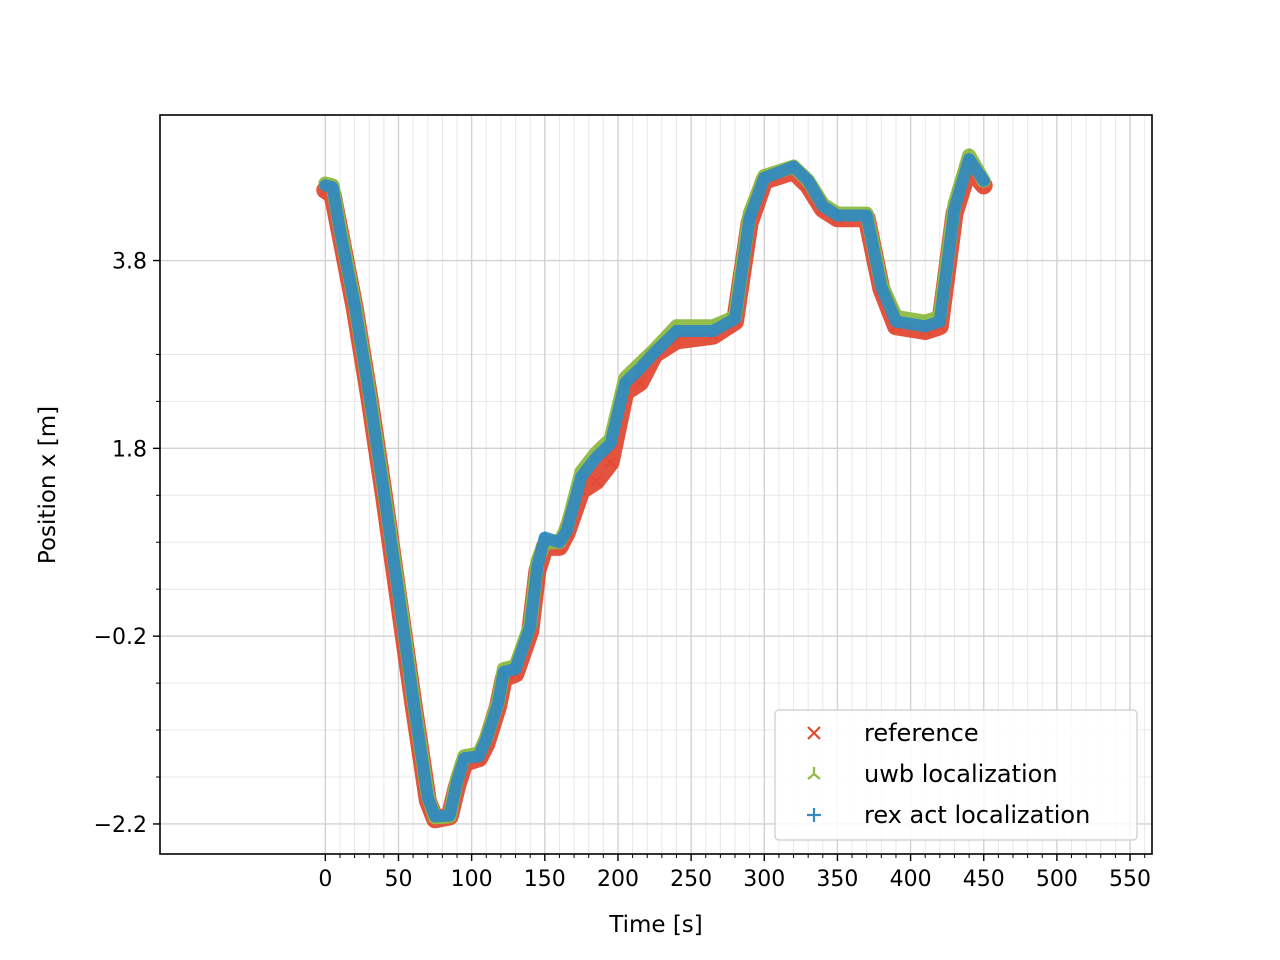 The image size is (1280, 960). Describe the element at coordinates (977, 815) in the screenshot. I see `legend-label: rex act localization` at that location.